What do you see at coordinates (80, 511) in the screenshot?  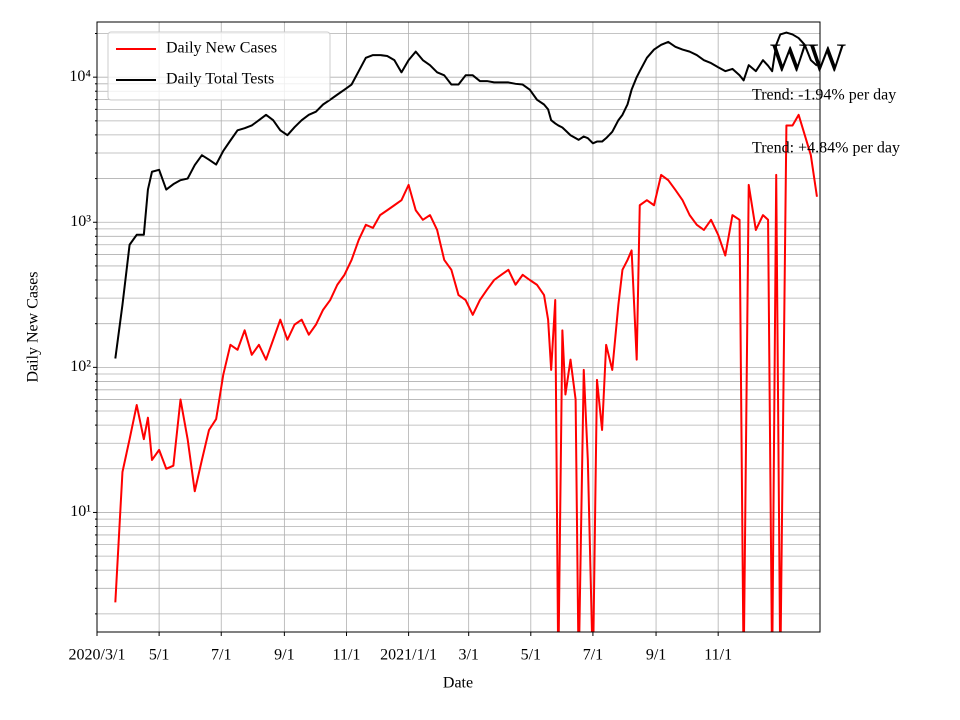 I see `y-tick-label: 10¹` at bounding box center [80, 511].